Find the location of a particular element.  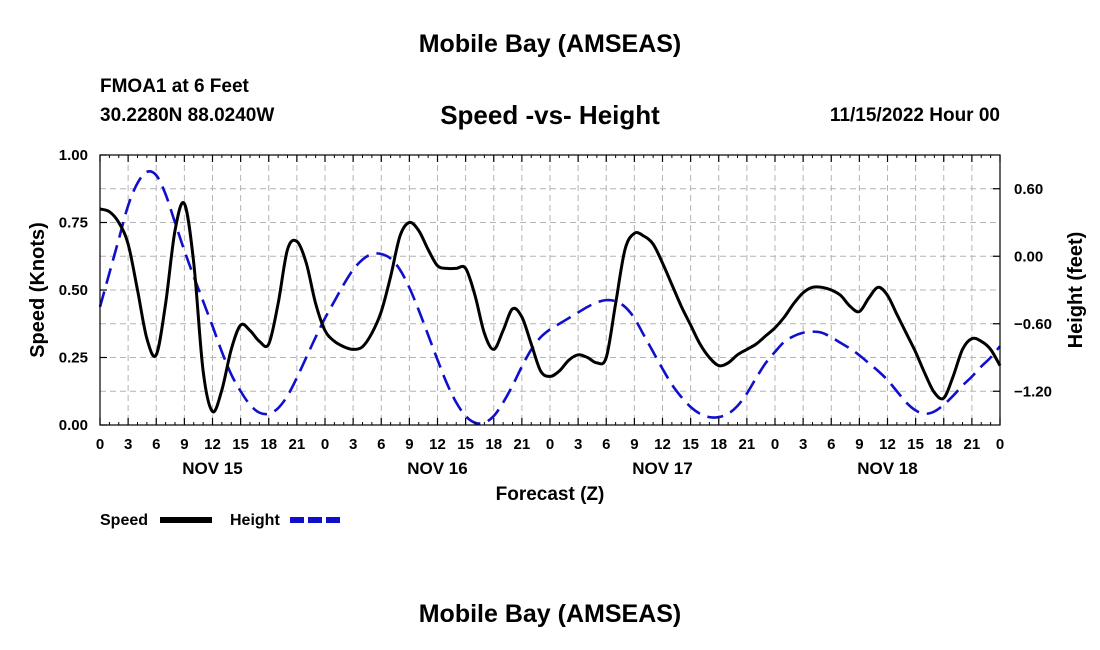

y-tick-label: 0.50 is located at coordinates (73, 290).